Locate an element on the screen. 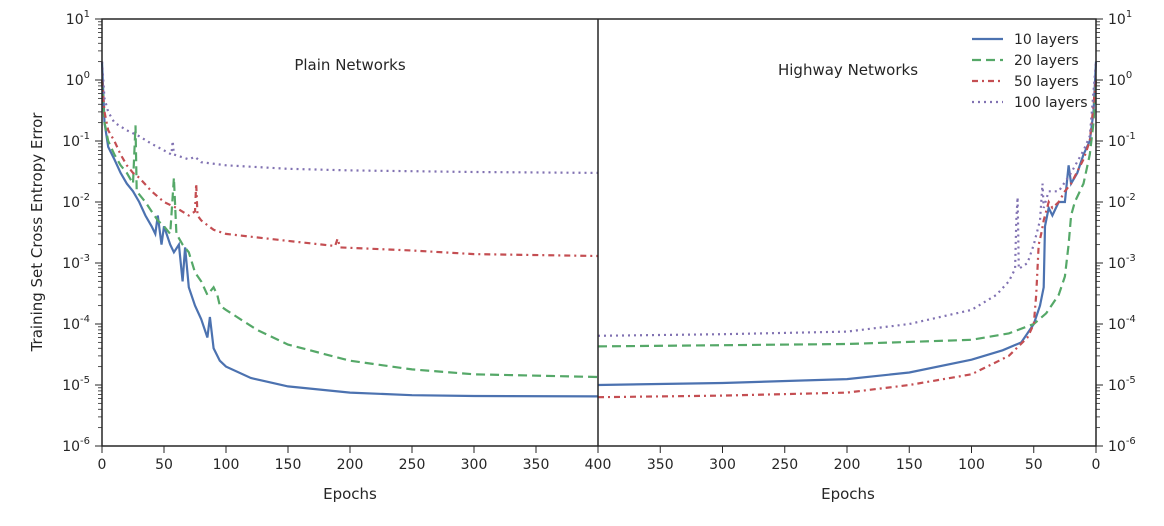 The height and width of the screenshot is (526, 1164). panel-title-highway: Highway Networks is located at coordinates (848, 70).